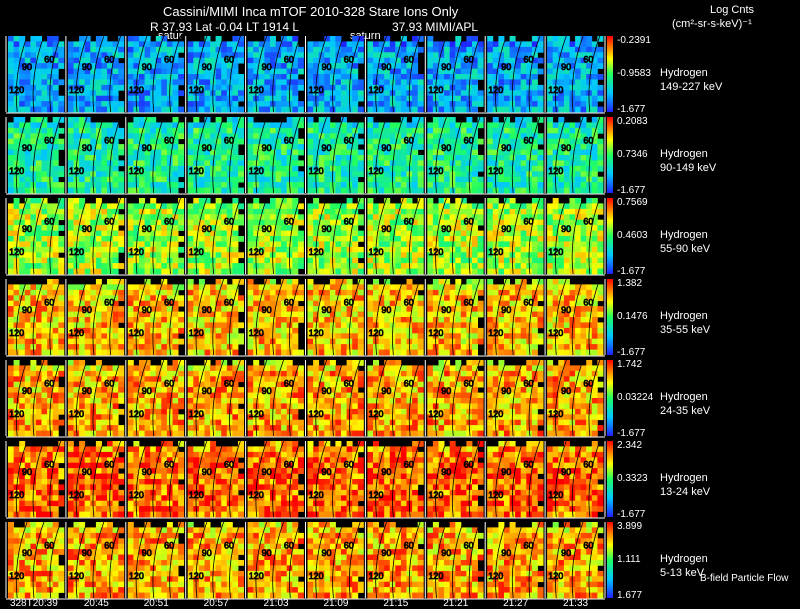 The height and width of the screenshot is (609, 800). Describe the element at coordinates (274, 479) in the screenshot. I see `panel-6-contours-5: 60 90 120` at that location.